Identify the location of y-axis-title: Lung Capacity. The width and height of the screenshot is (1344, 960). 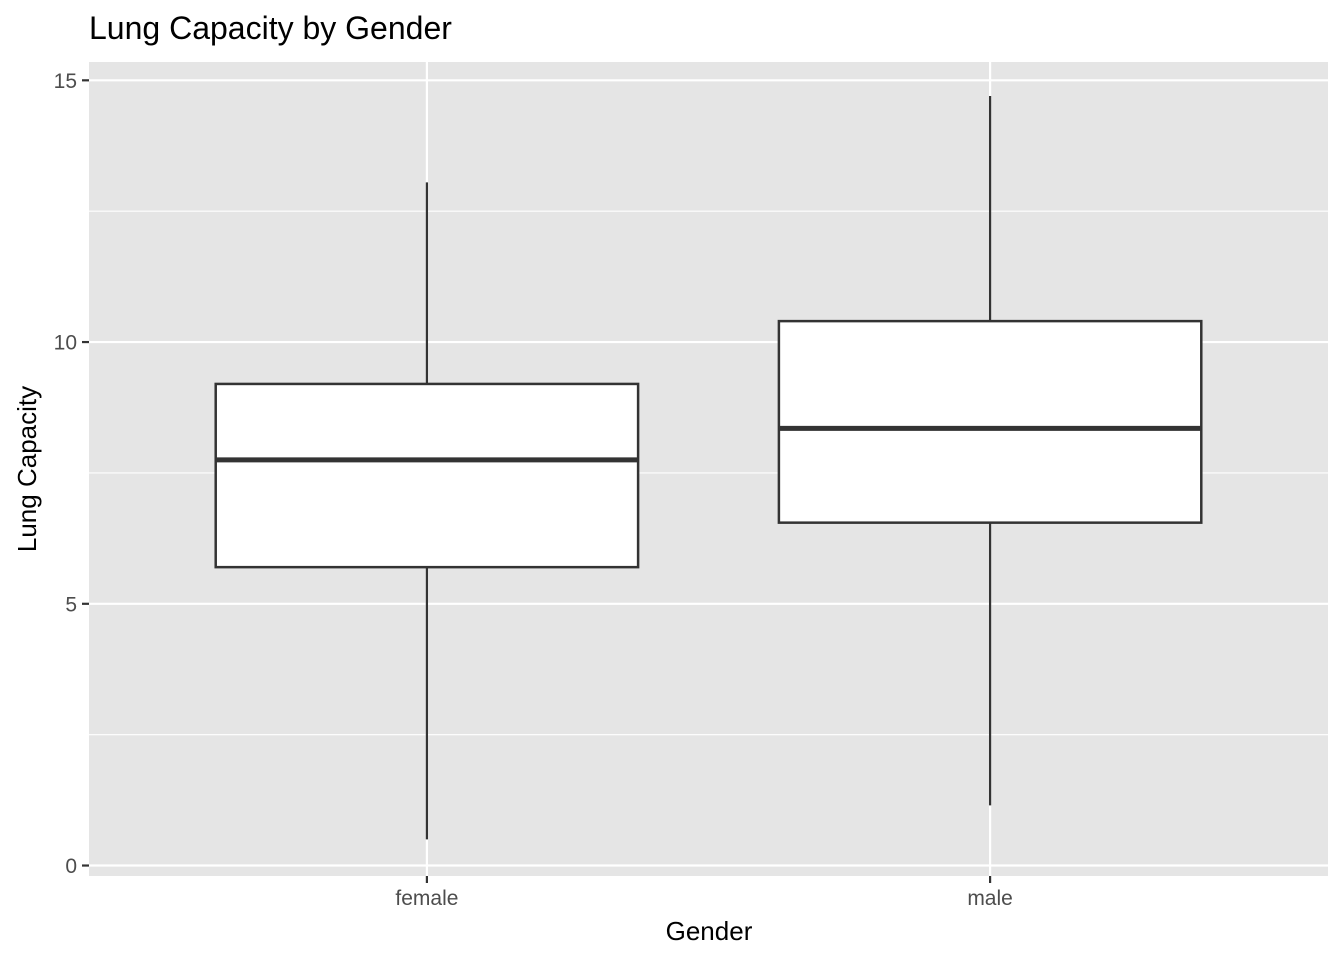
(27, 469).